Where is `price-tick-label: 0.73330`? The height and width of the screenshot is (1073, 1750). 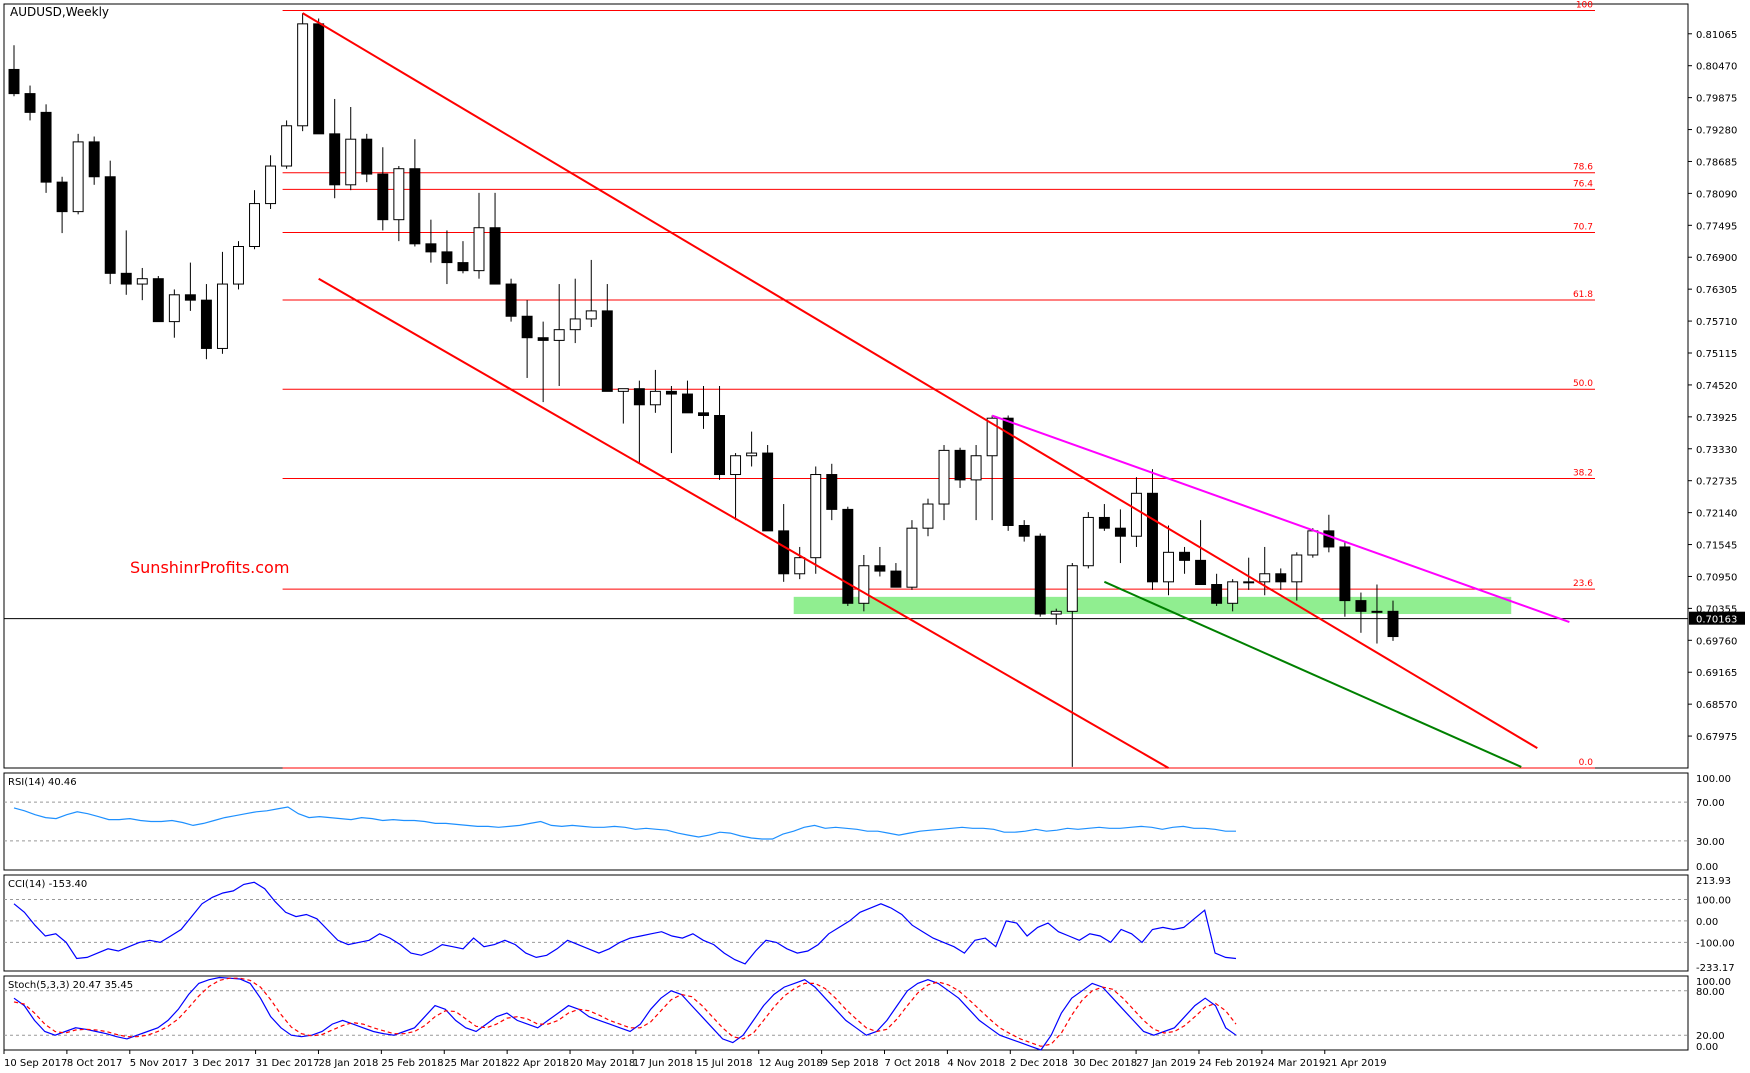
price-tick-label: 0.73330 is located at coordinates (1716, 450).